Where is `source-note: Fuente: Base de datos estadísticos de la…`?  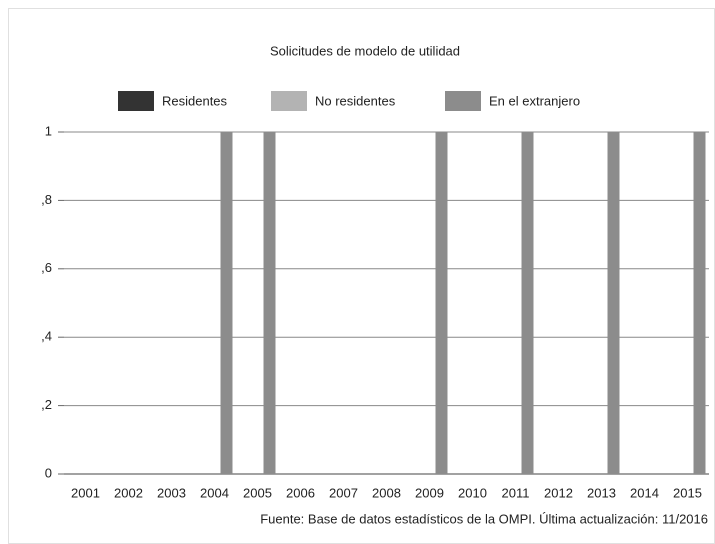
source-note: Fuente: Base de datos estadísticos de la… is located at coordinates (484, 518).